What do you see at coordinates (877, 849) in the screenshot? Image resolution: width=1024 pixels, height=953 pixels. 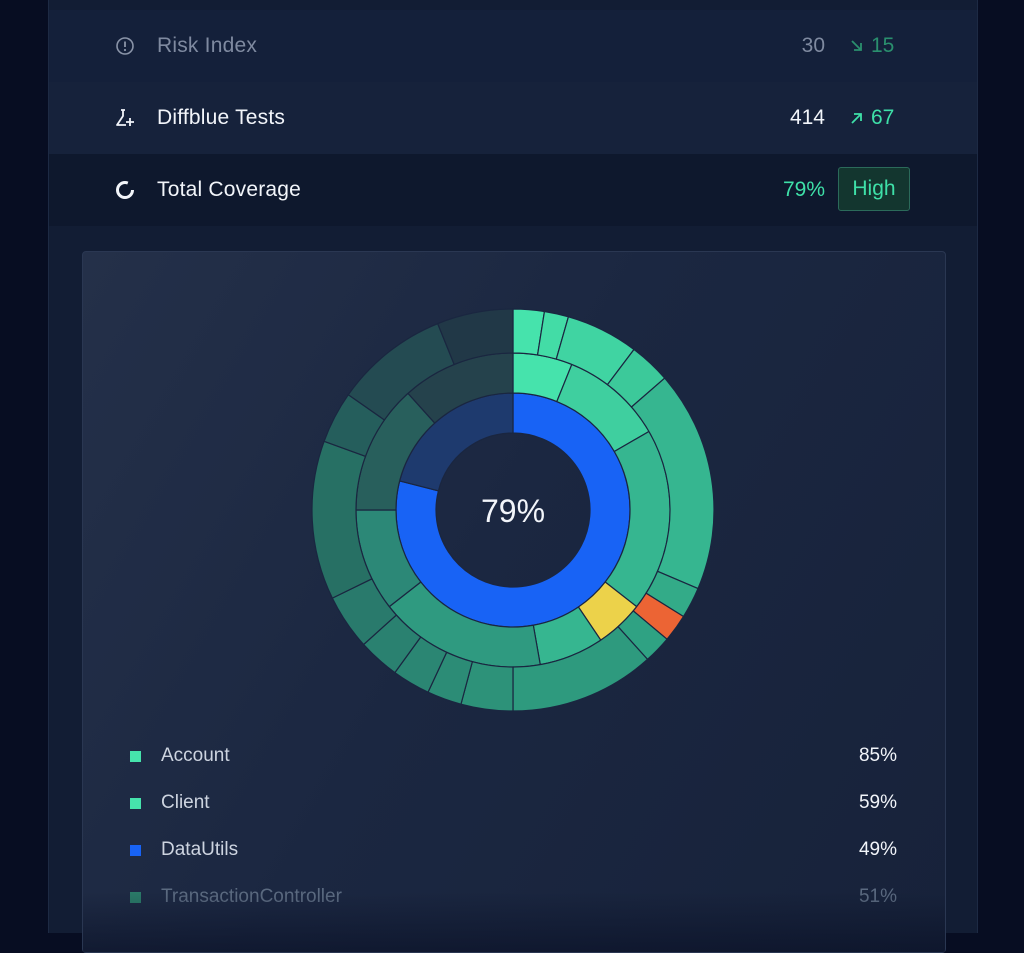 I see `legend-value-datautils: 49%` at bounding box center [877, 849].